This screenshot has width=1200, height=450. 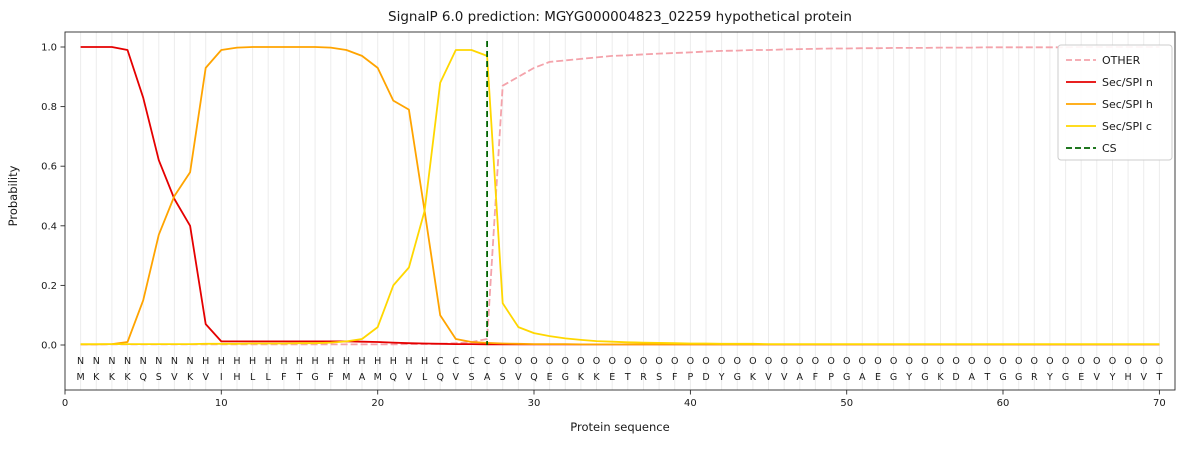 I want to click on x-axis-label: Protein sequence, so click(x=619, y=427).